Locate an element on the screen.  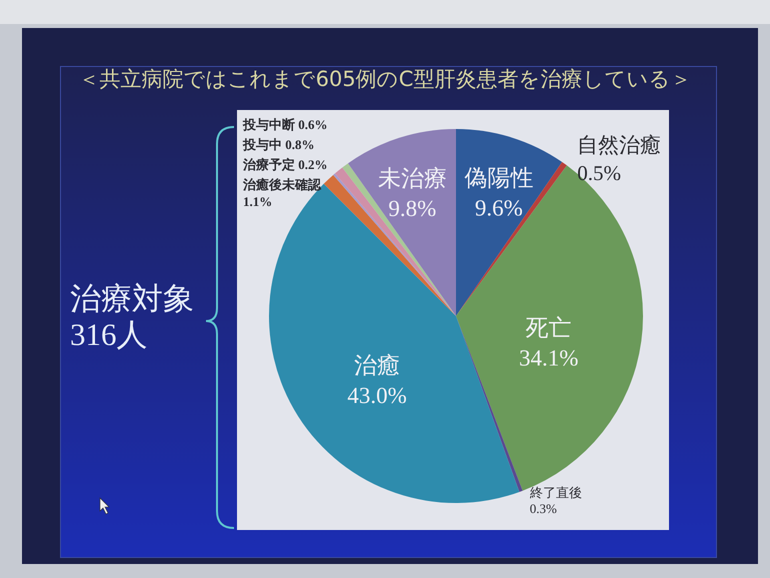
slice-label: 治療予定 0.2% is located at coordinates (285, 164).